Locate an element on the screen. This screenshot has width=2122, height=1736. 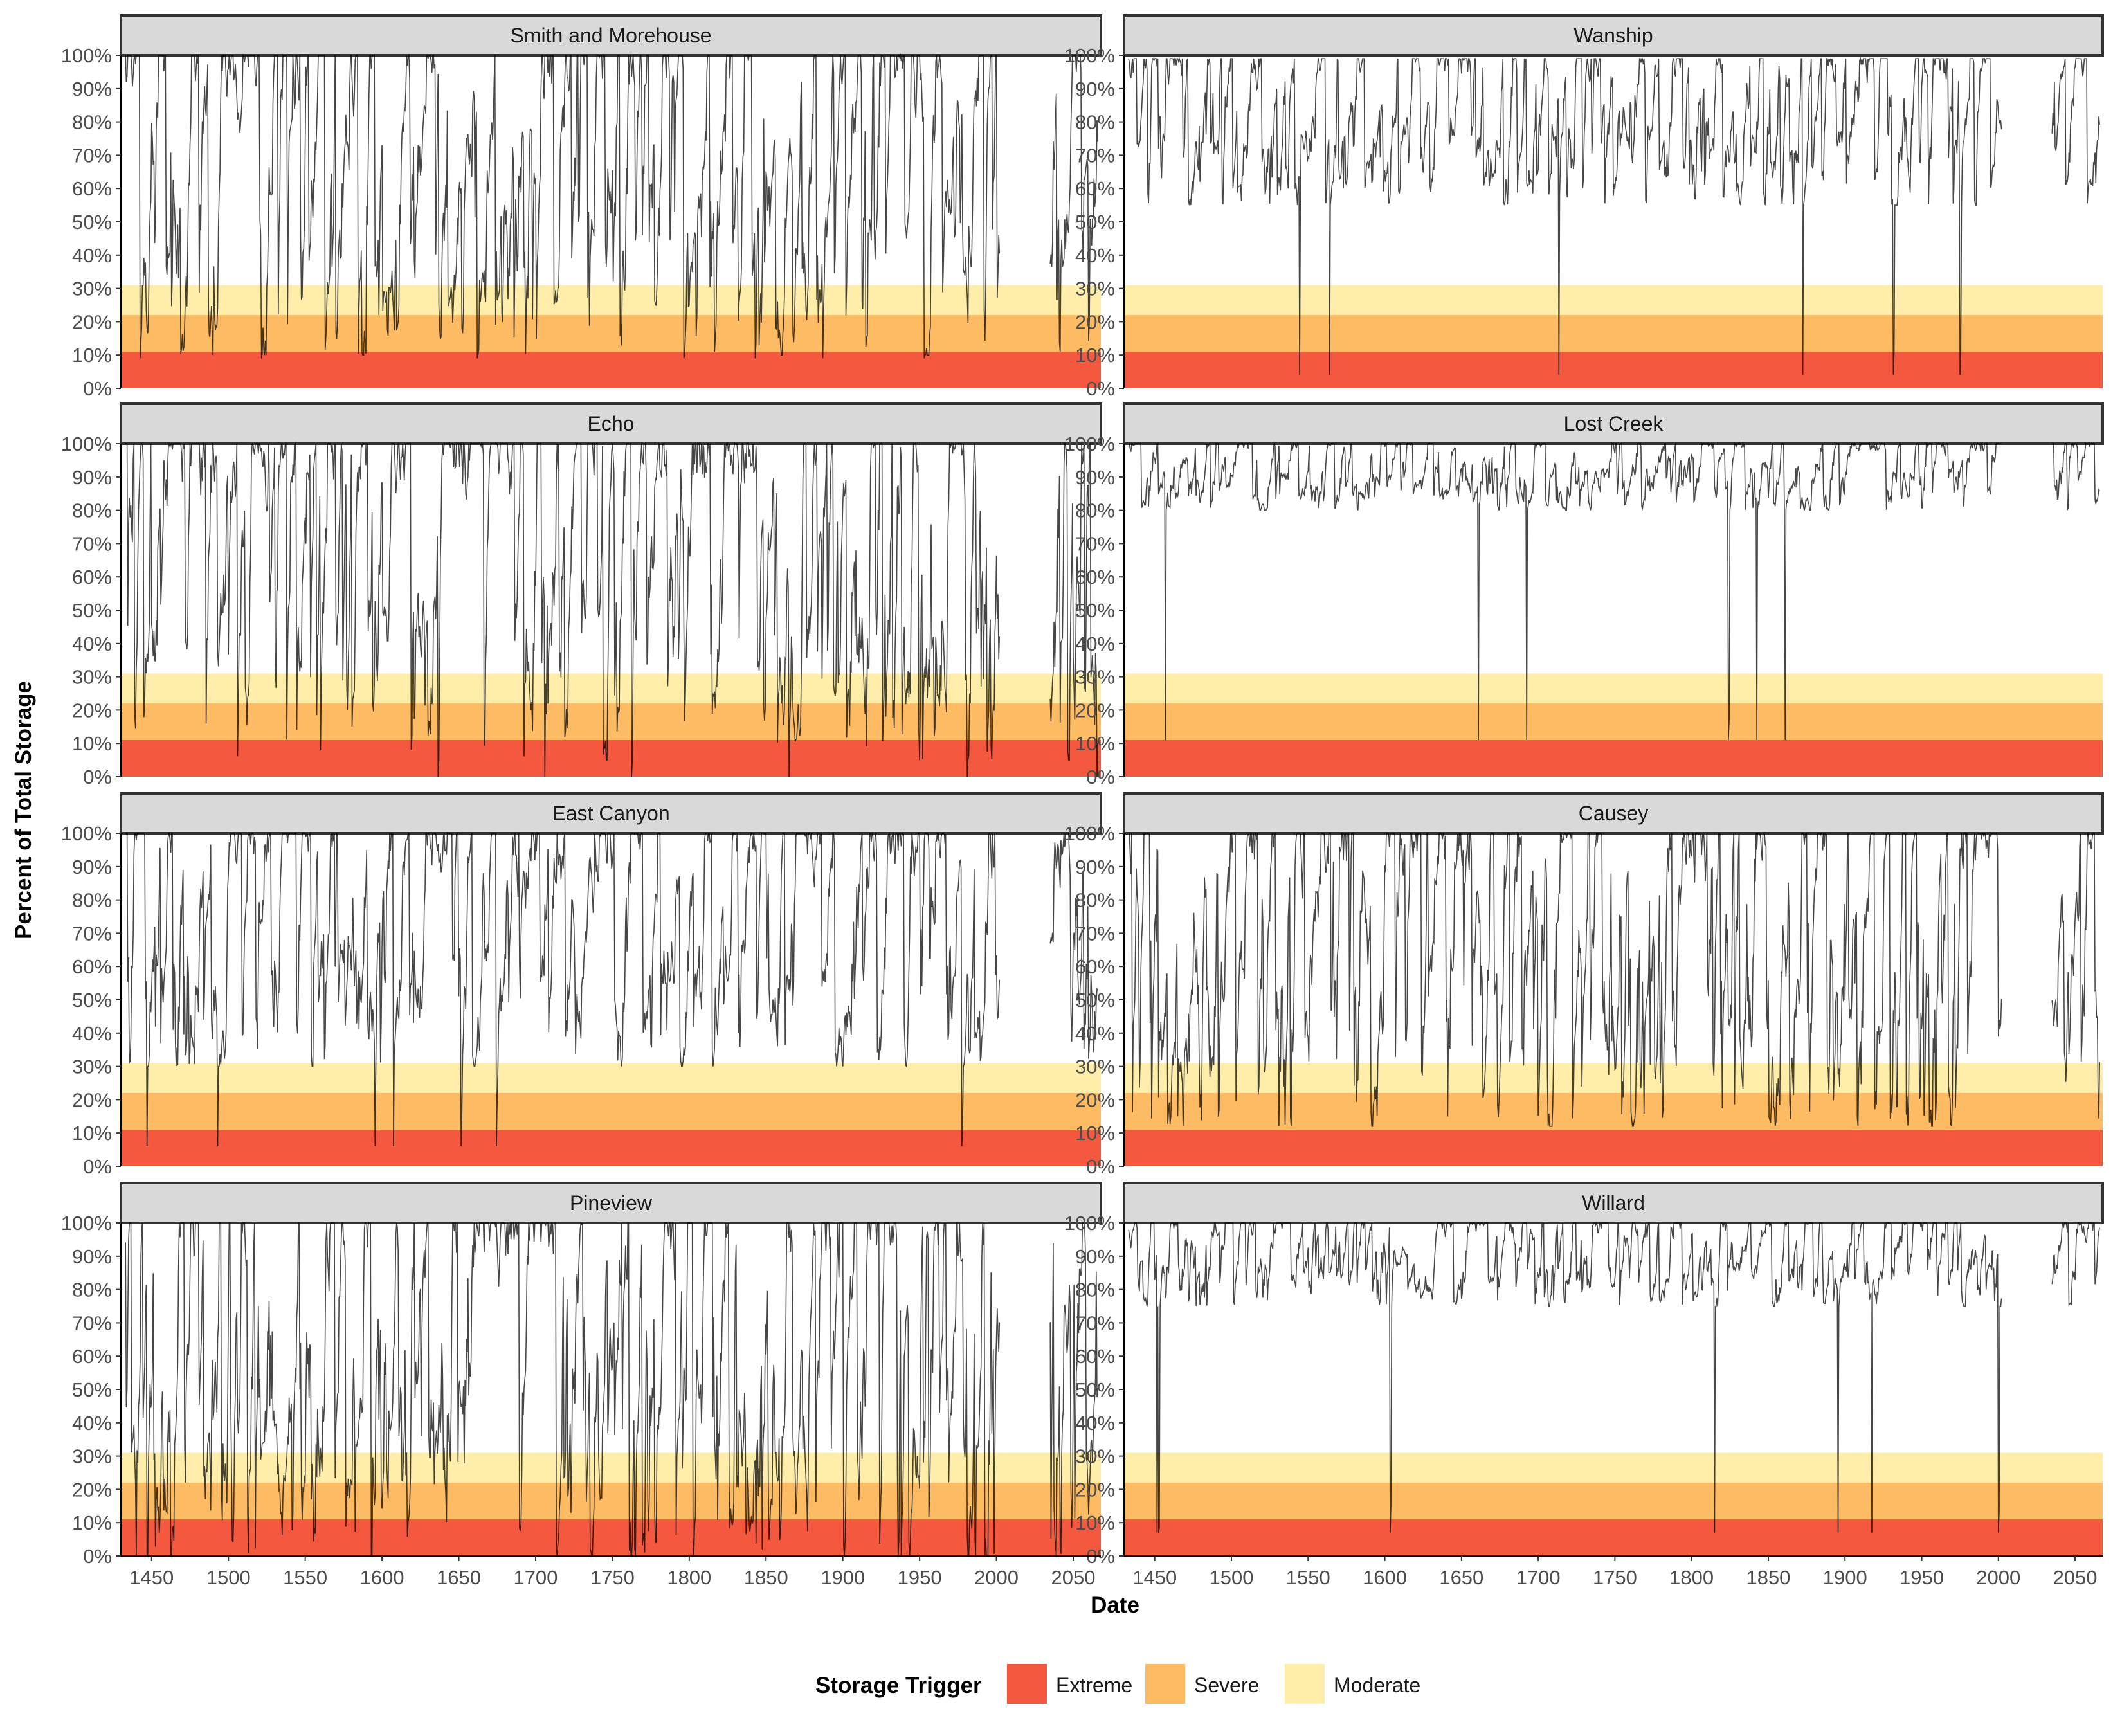
x-tick-label: 2050 is located at coordinates (1073, 1577).